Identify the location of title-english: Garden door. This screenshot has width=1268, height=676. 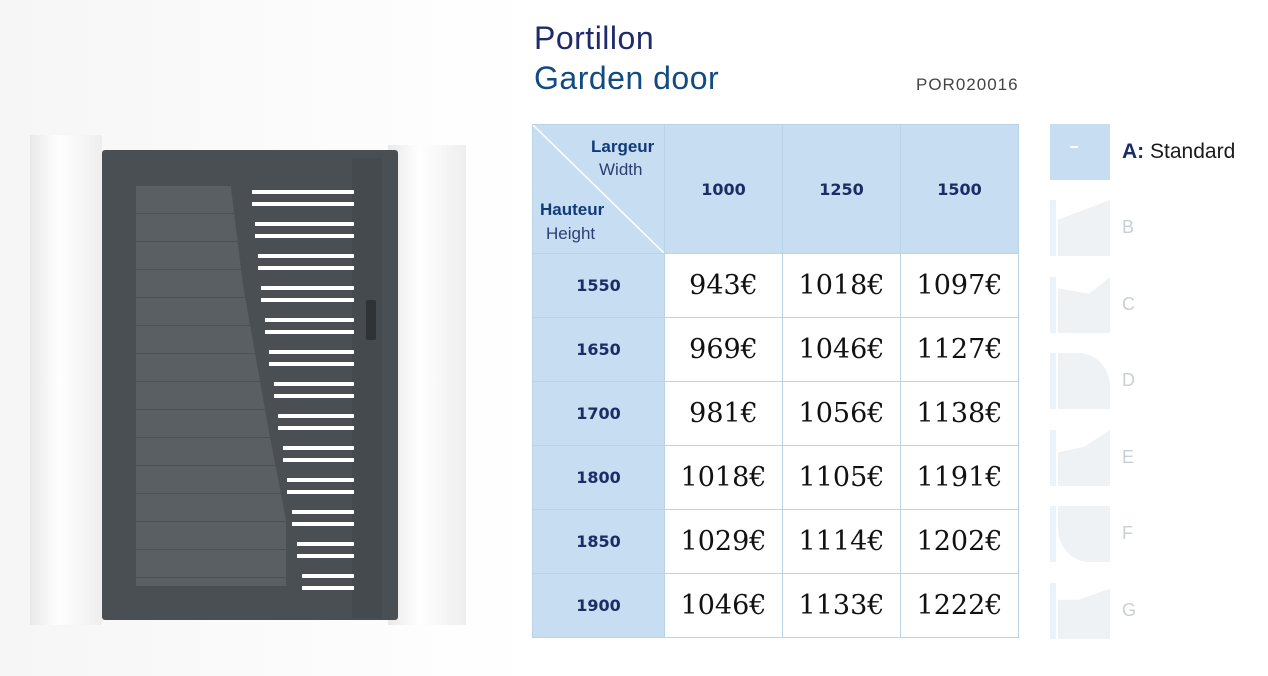
(627, 78).